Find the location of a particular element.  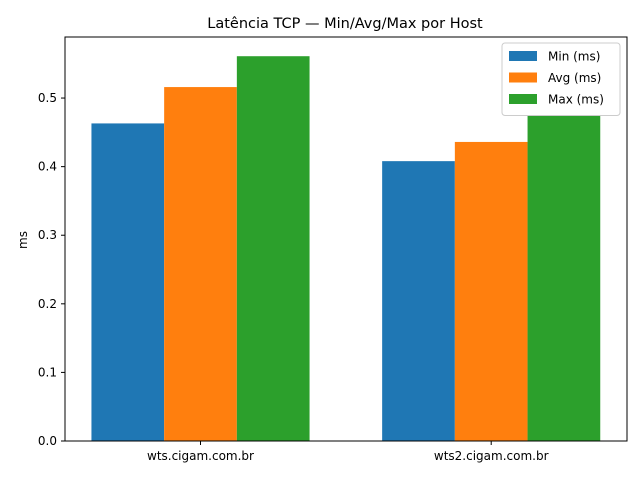

legend-label: Avg (ms) is located at coordinates (574, 78).